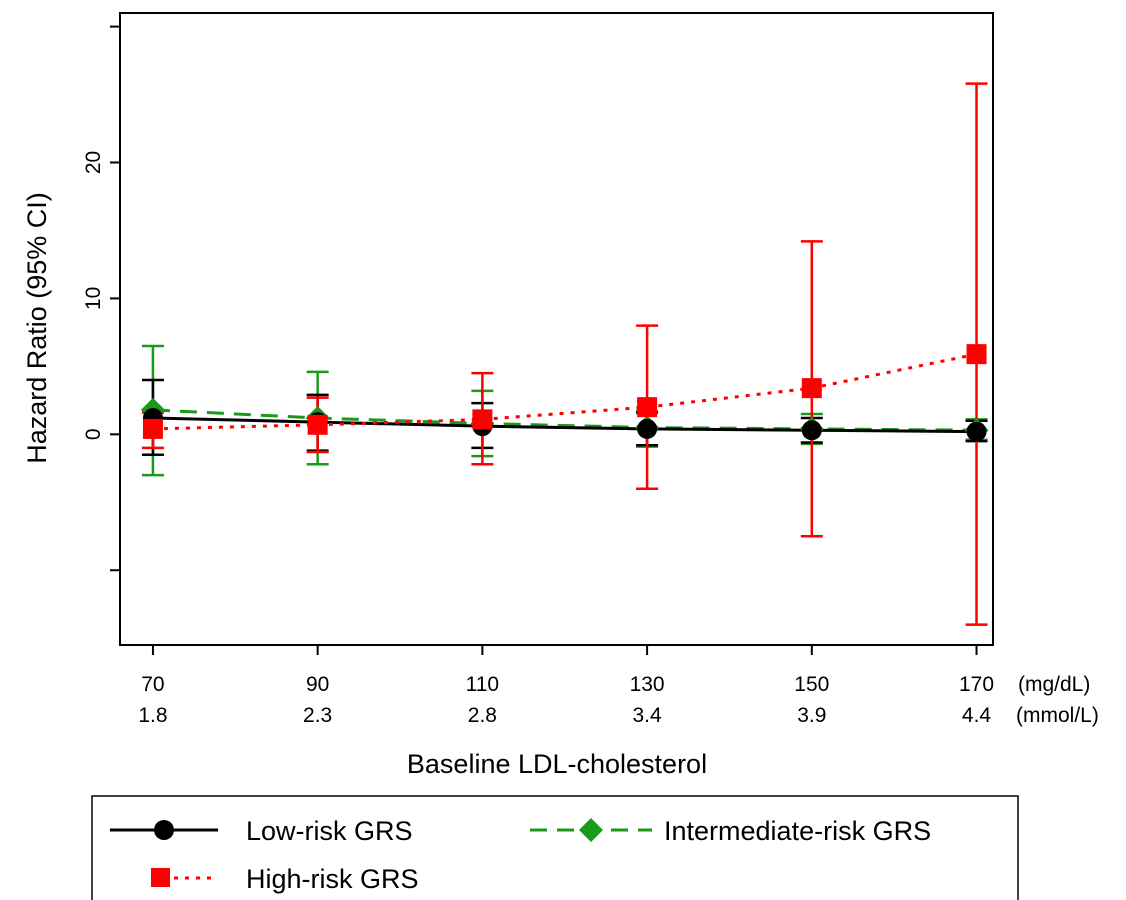 This screenshot has height=900, width=1126. I want to click on y-axis: 0 10 20, so click(101, 298).